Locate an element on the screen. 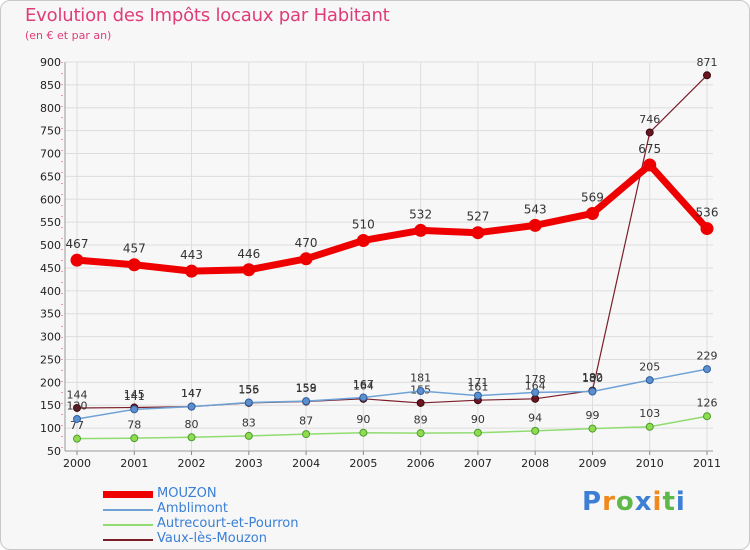 The width and height of the screenshot is (750, 550). data-label-amblimont: 180 is located at coordinates (592, 378).